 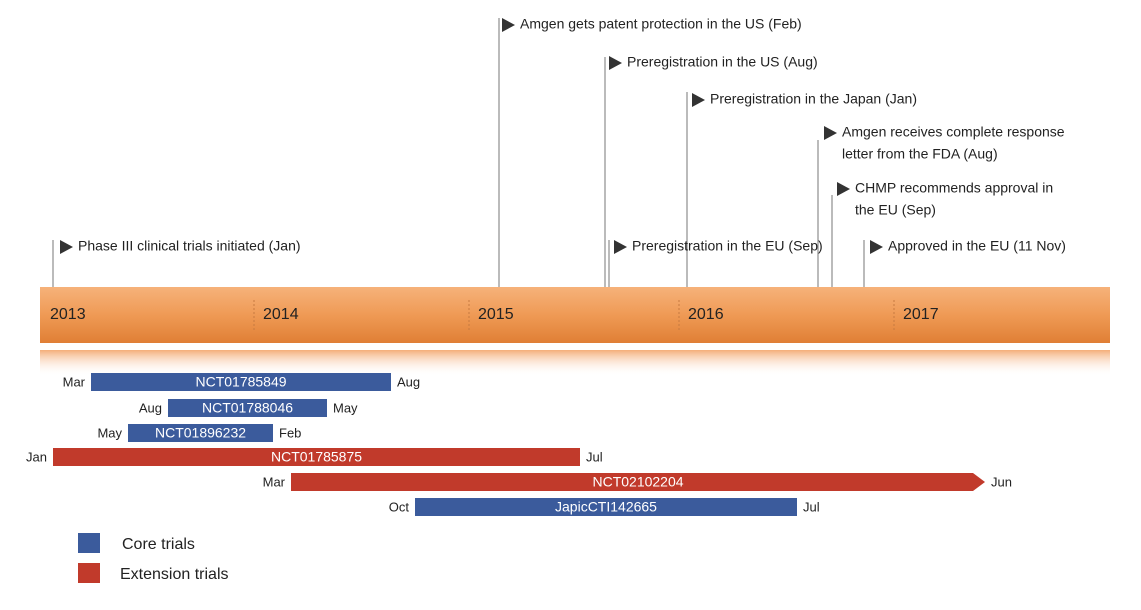 What do you see at coordinates (68, 314) in the screenshot?
I see `year-label: 2013` at bounding box center [68, 314].